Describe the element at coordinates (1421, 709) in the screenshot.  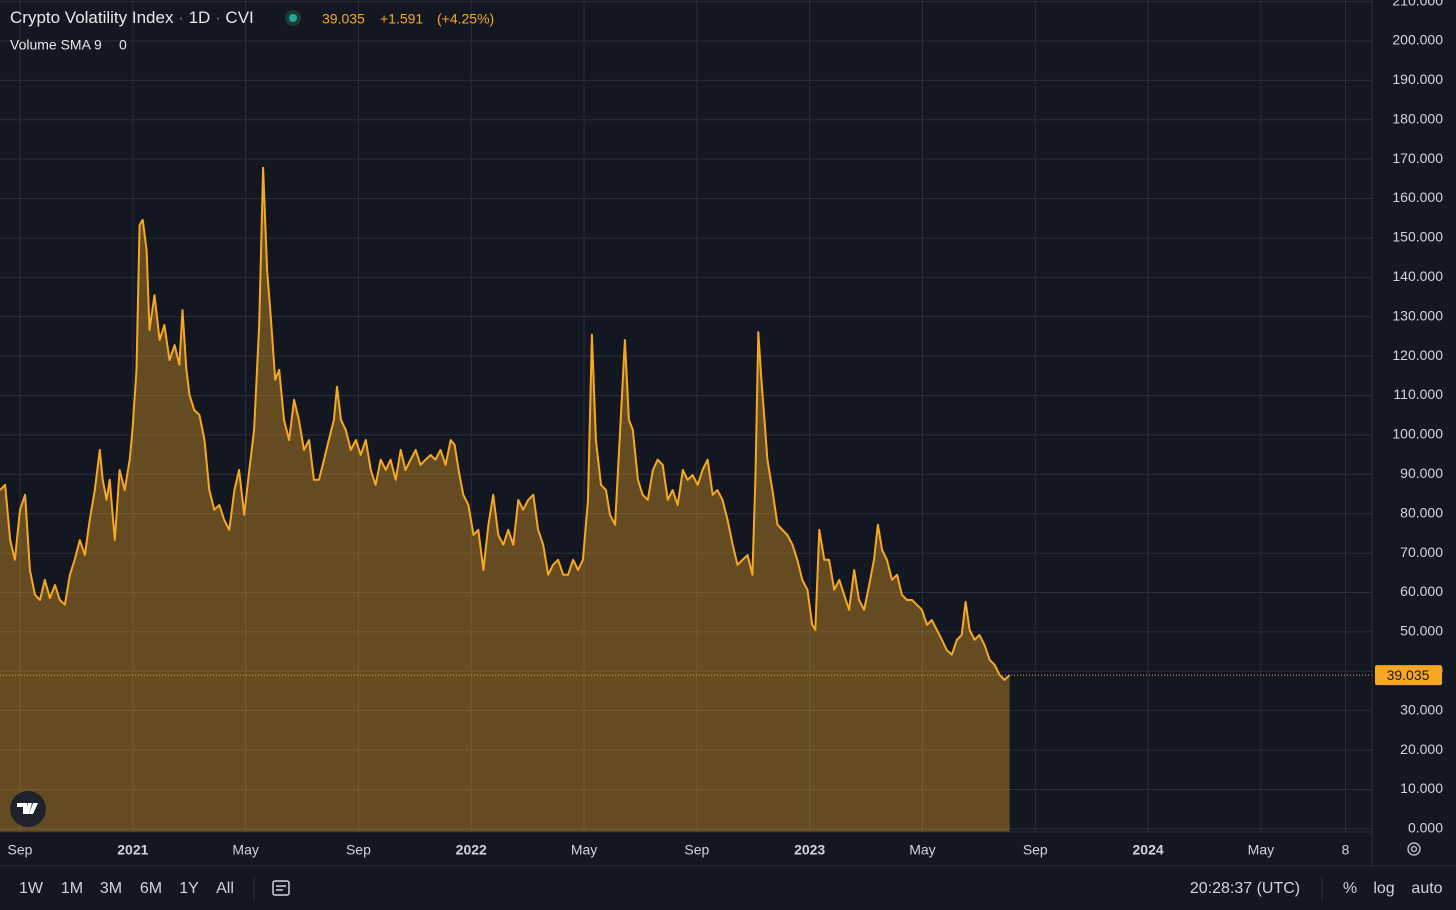
I see `y-tick-label: 30.000` at that location.